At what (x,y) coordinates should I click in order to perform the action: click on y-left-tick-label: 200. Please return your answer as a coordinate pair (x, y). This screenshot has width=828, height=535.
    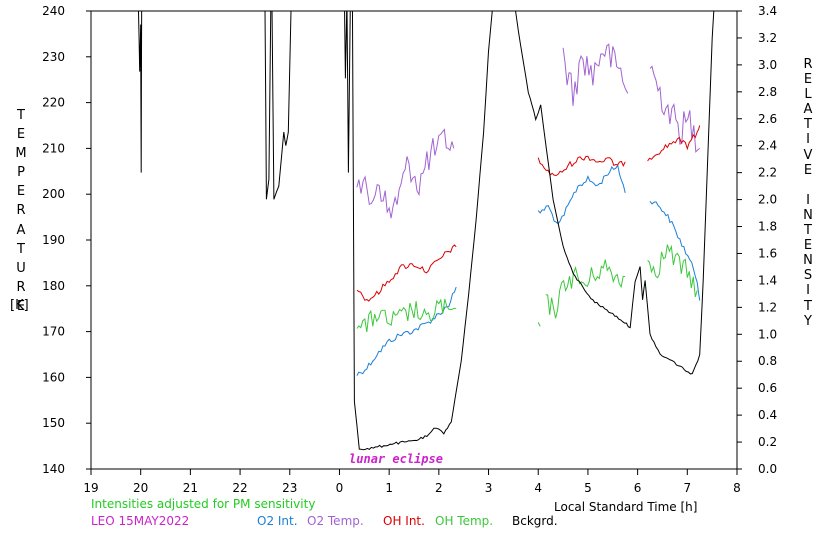
    Looking at the image, I should click on (53, 194).